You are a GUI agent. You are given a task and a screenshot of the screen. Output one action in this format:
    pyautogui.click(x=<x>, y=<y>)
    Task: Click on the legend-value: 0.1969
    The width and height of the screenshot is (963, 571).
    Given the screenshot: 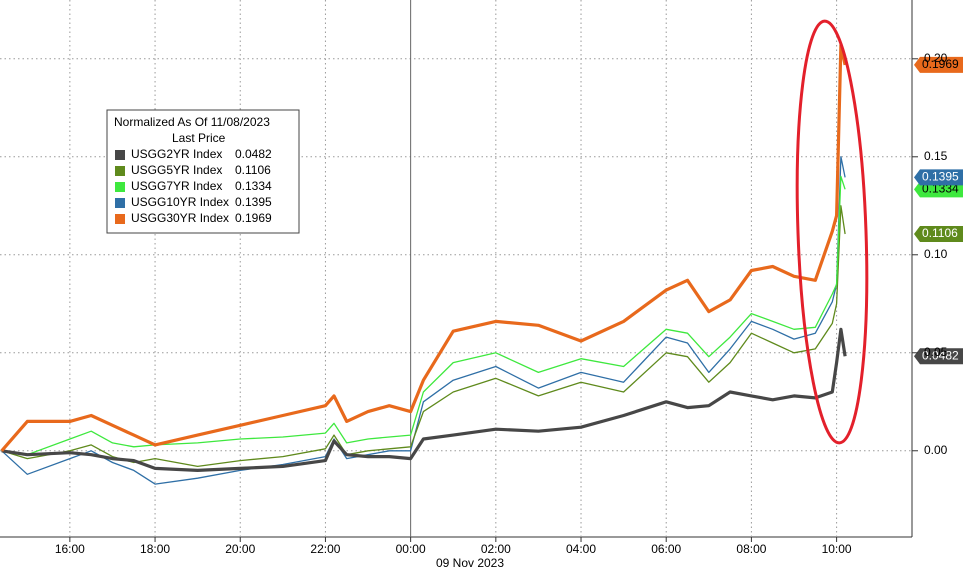 What is the action you would take?
    pyautogui.click(x=253, y=218)
    